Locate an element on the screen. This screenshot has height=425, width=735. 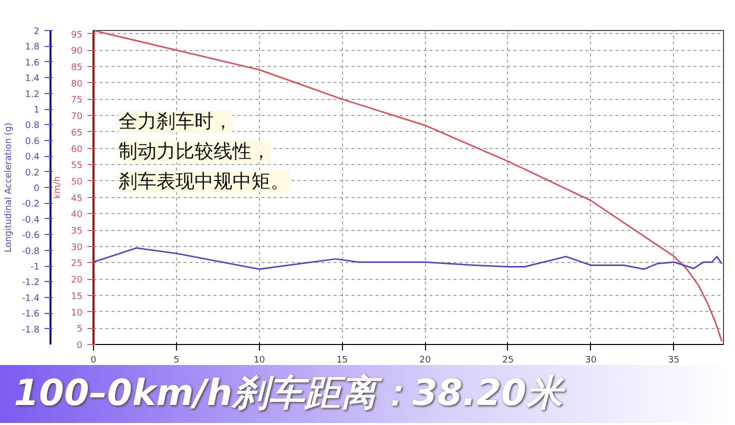
y2-tick-label: -1.2 is located at coordinates (31, 283).